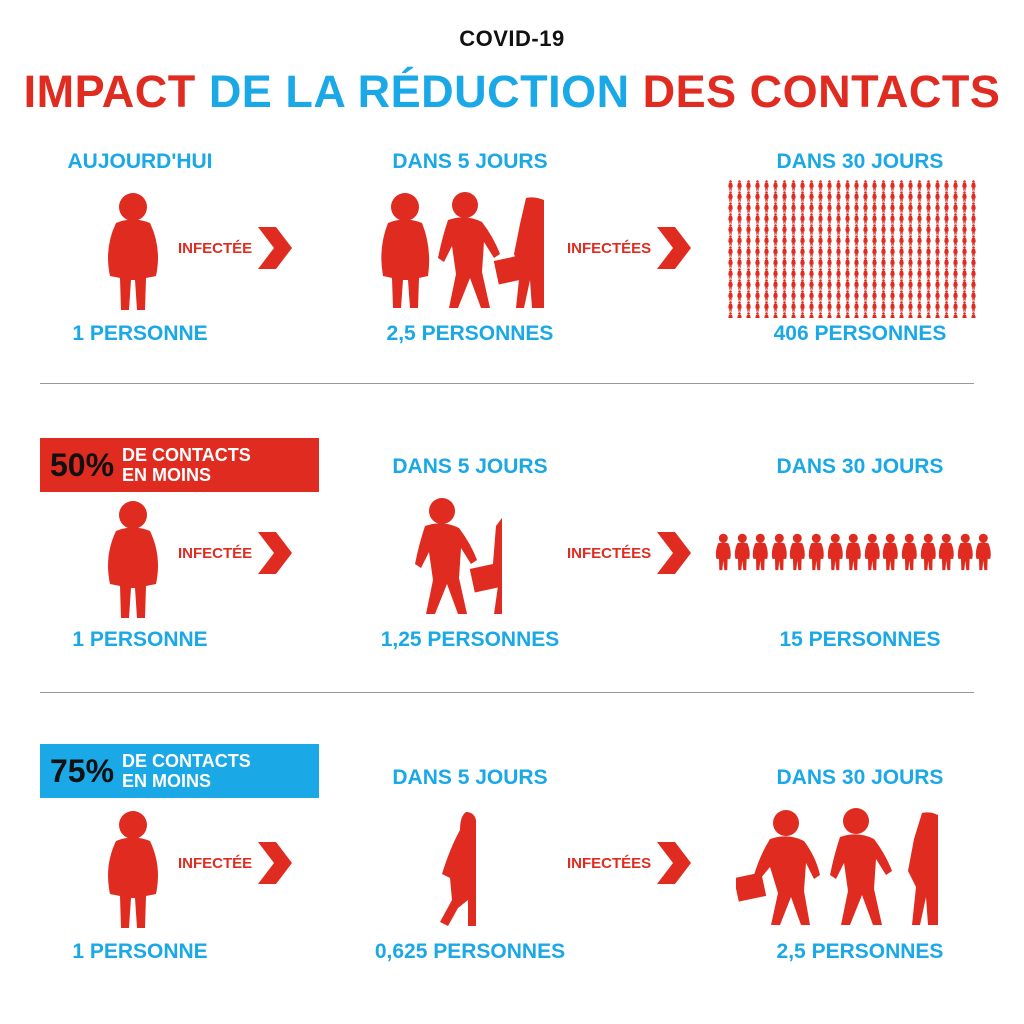 Image resolution: width=1024 pixels, height=1024 pixels. I want to click on day5-label: DANS 5 JOURS, so click(470, 777).